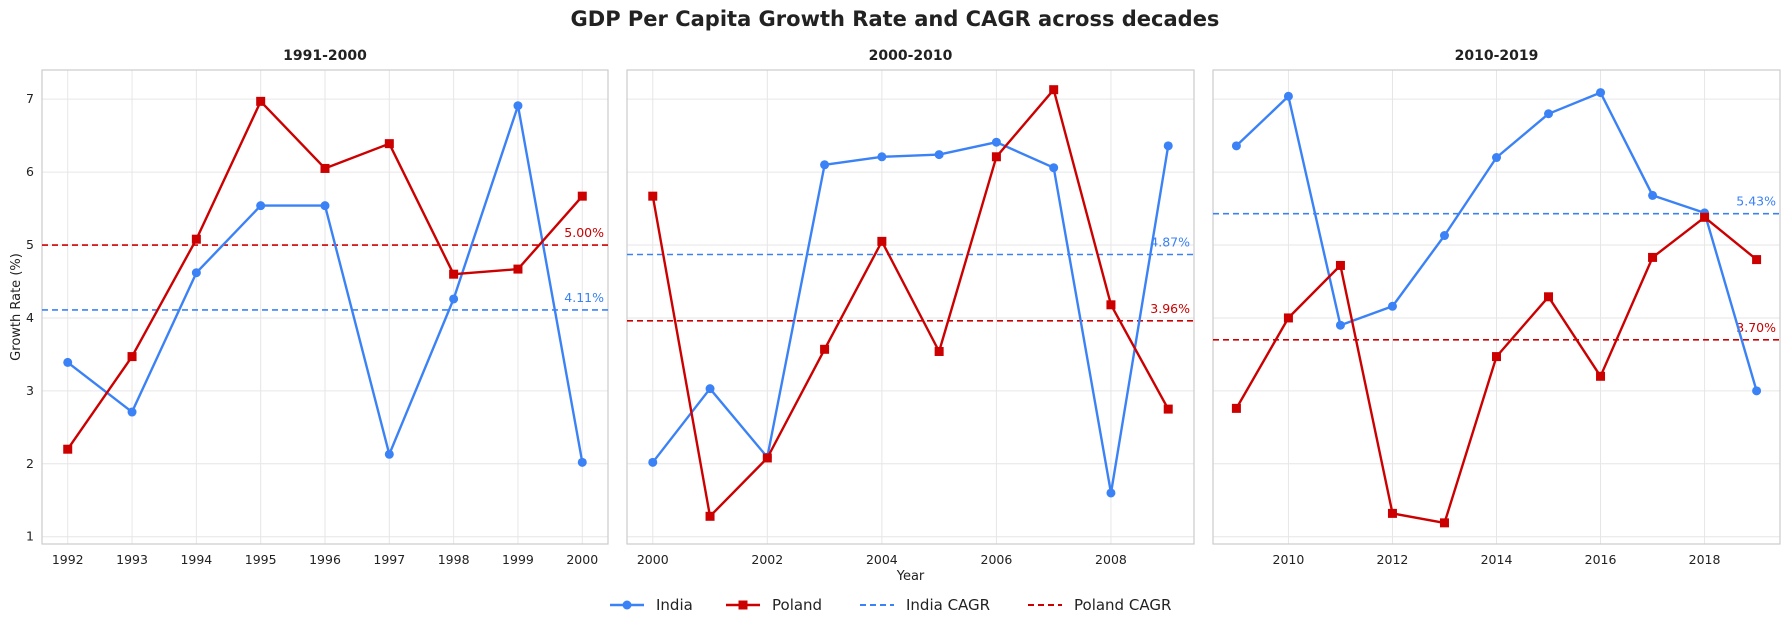 This screenshot has width=1790, height=629. I want to click on y-tick-label: 7, so click(30, 98).